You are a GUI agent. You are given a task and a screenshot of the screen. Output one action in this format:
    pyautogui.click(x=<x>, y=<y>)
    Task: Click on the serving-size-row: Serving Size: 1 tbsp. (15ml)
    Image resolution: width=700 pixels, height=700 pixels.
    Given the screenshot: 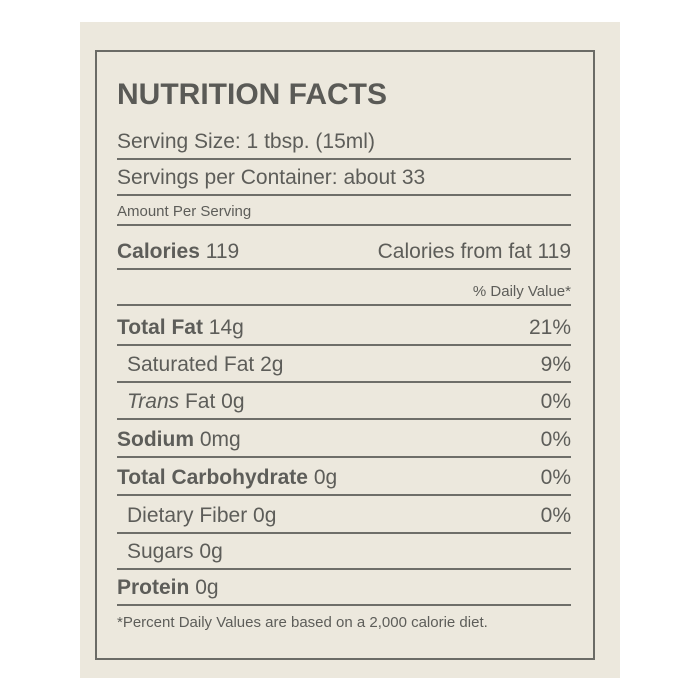 What is the action you would take?
    pyautogui.click(x=344, y=137)
    